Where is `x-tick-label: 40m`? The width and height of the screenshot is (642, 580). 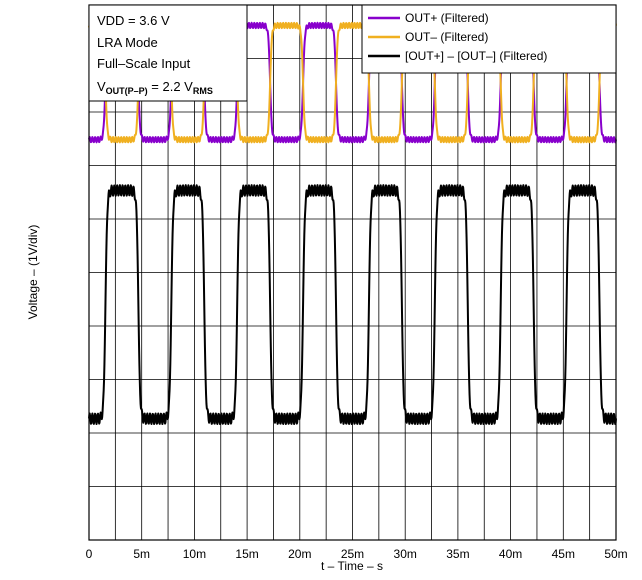
x-tick-label: 40m is located at coordinates (510, 554).